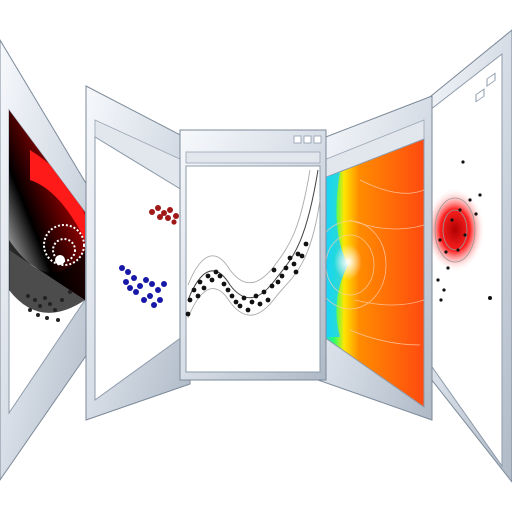 The image size is (512, 512). What do you see at coordinates (253, 157) in the screenshot?
I see `center-titlebar` at bounding box center [253, 157].